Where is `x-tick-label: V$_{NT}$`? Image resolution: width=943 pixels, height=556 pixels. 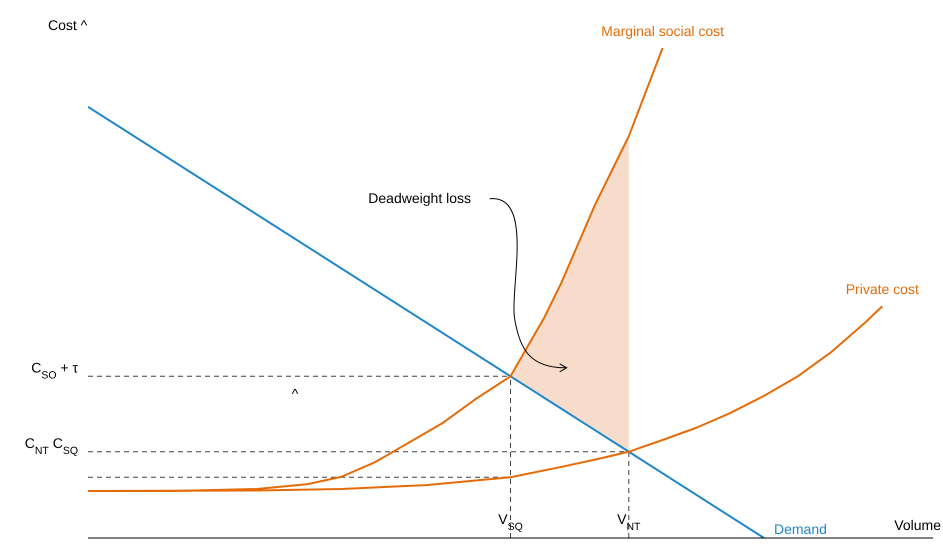 x-tick-label: V$_{NT}$ is located at coordinates (629, 522).